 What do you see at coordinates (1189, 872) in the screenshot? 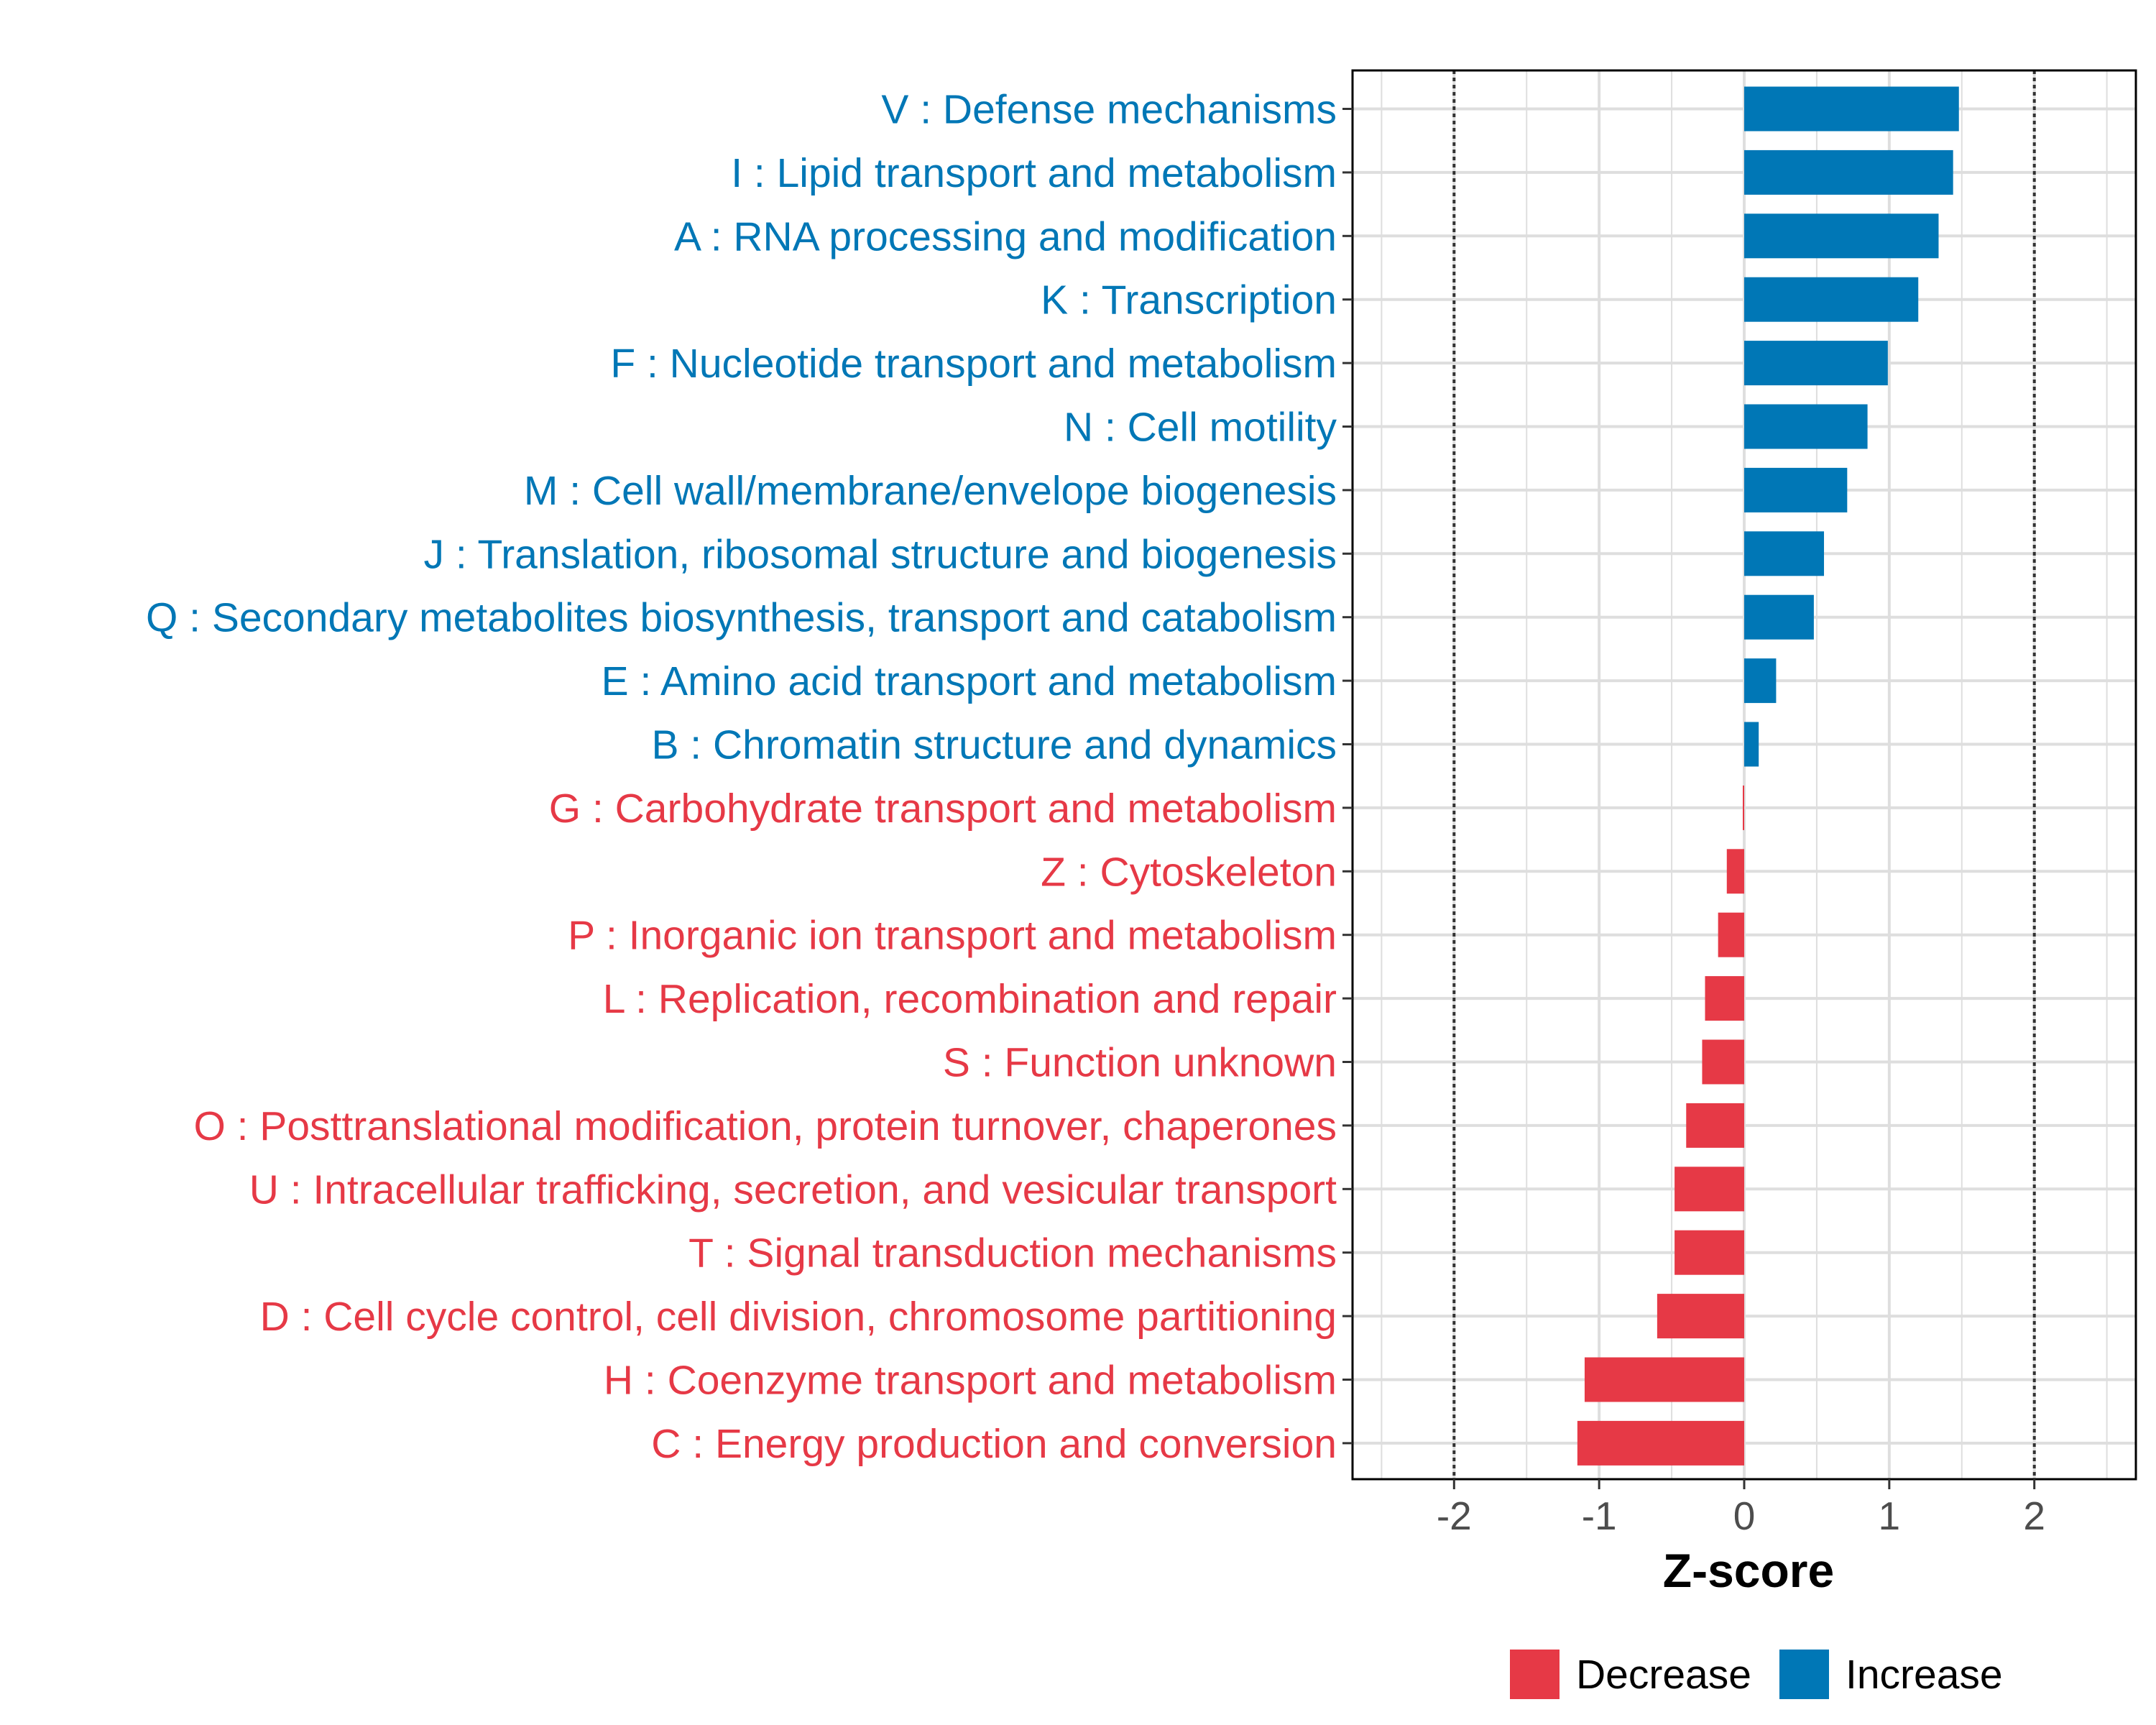
I see `category-label: Z : Cytoskeleton` at bounding box center [1189, 872].